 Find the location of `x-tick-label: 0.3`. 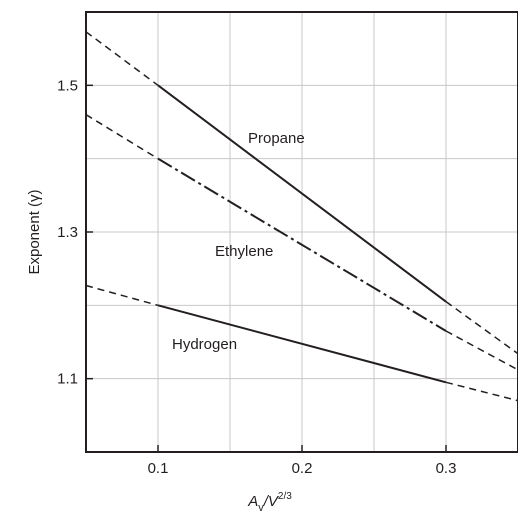

x-tick-label: 0.3 is located at coordinates (446, 468).